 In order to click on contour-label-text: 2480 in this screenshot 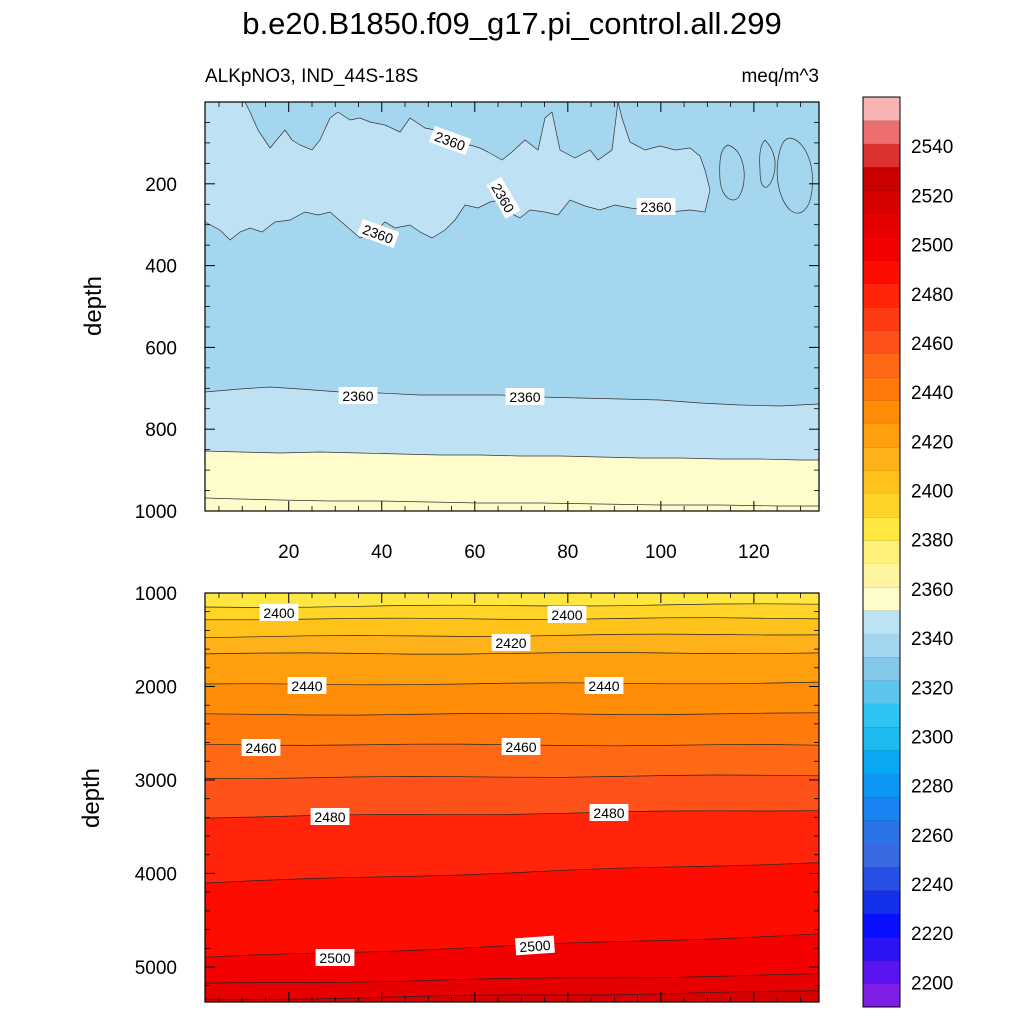, I will do `click(608, 813)`.